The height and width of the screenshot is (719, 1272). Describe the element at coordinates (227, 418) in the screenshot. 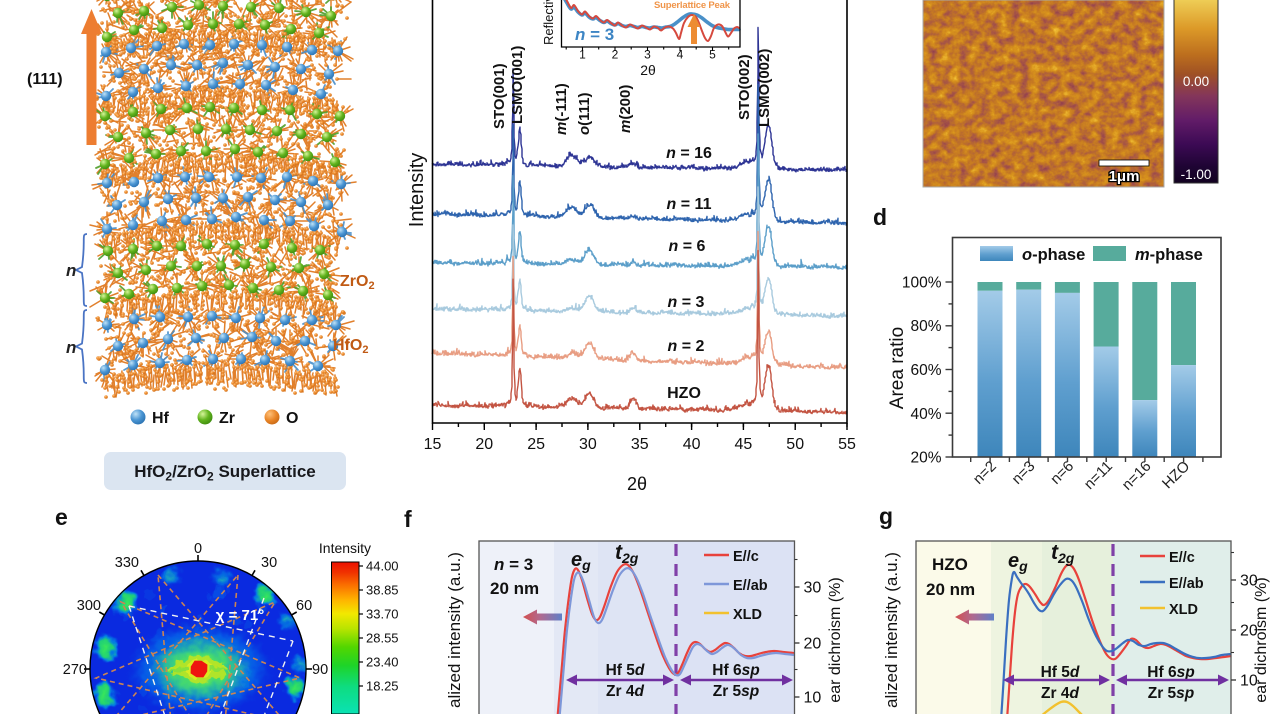

I see `svg-text: Zr` at that location.